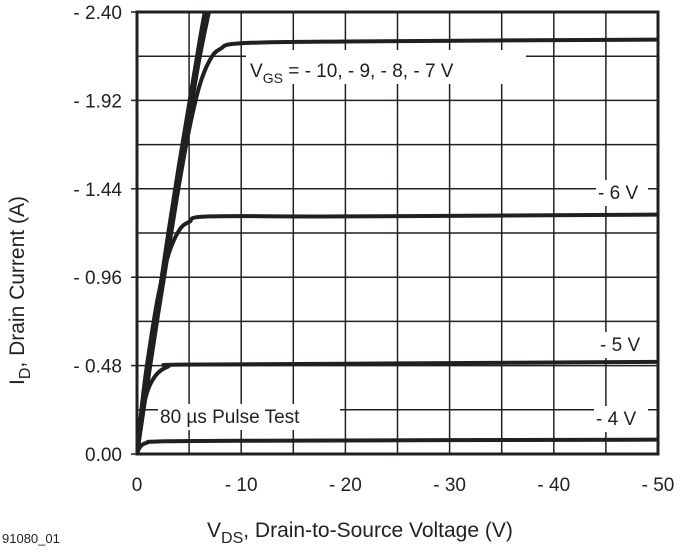 The width and height of the screenshot is (683, 552). Describe the element at coordinates (360, 533) in the screenshot. I see `x-axis-label: VDS, Drain-to-Source Voltage (V)` at that location.